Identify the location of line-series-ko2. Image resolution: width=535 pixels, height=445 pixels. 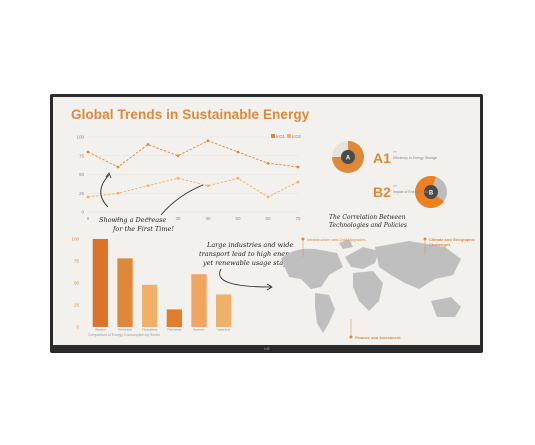
(193, 187).